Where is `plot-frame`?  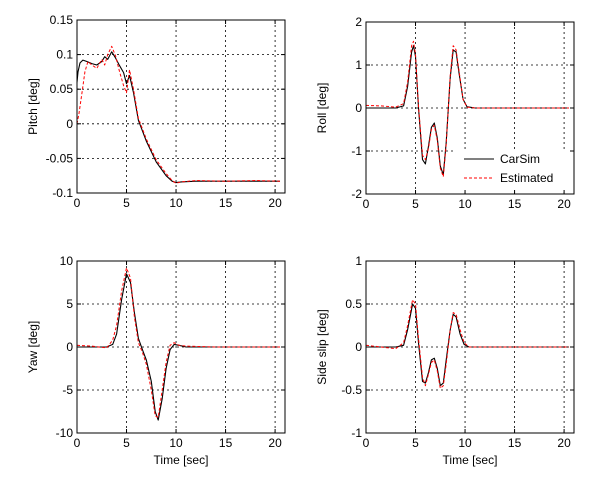 plot-frame is located at coordinates (181, 106).